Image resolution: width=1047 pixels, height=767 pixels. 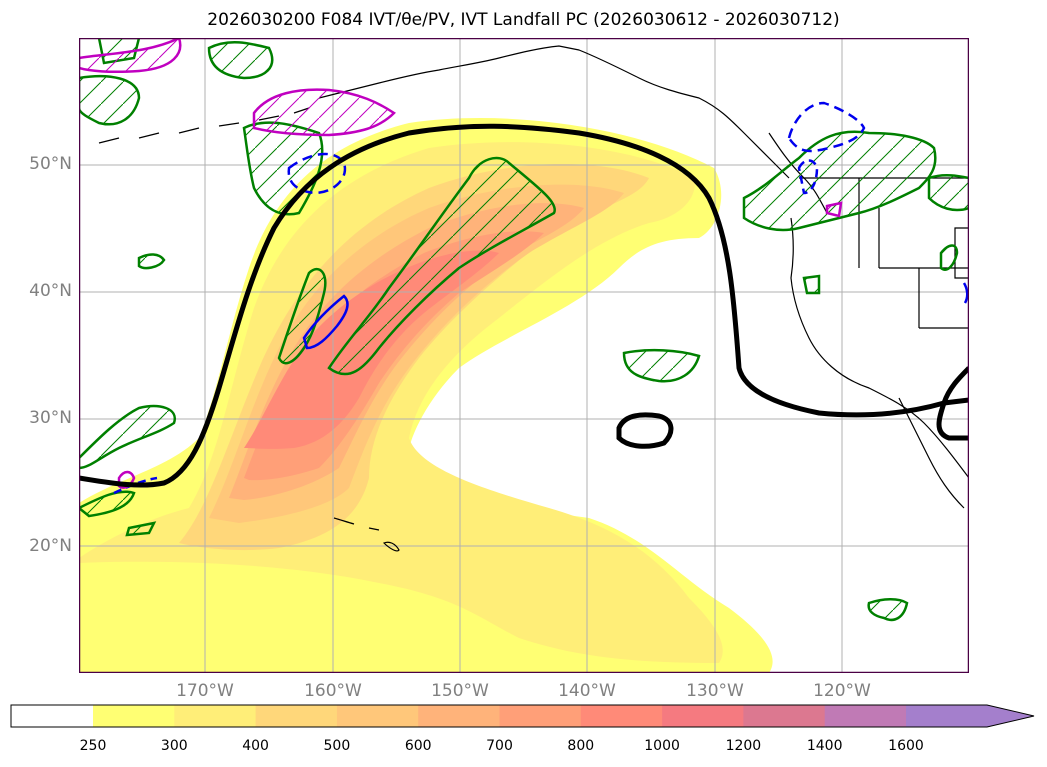 What do you see at coordinates (499, 746) in the screenshot?
I see `colorbar-label-700: 700` at bounding box center [499, 746].